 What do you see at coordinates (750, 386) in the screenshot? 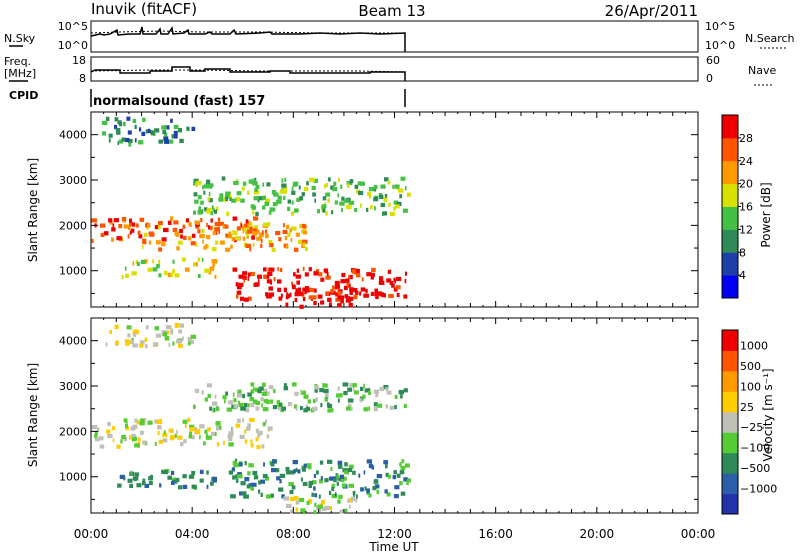
I see `colorbar-tick-label: 100` at bounding box center [750, 386].